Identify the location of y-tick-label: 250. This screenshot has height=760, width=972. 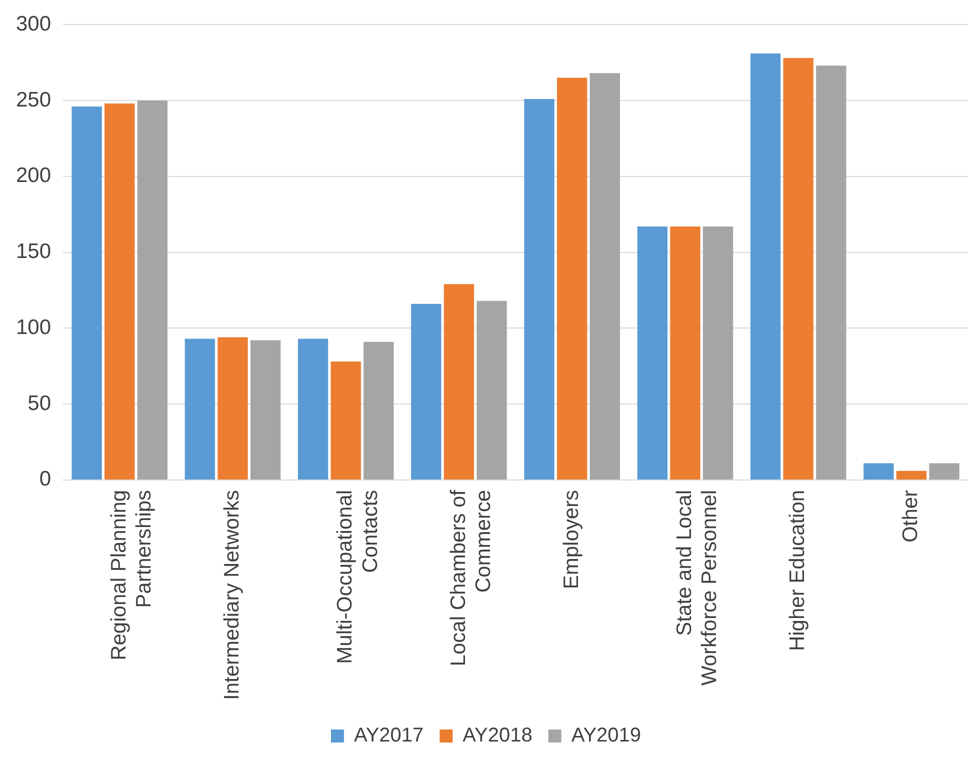
(34, 100).